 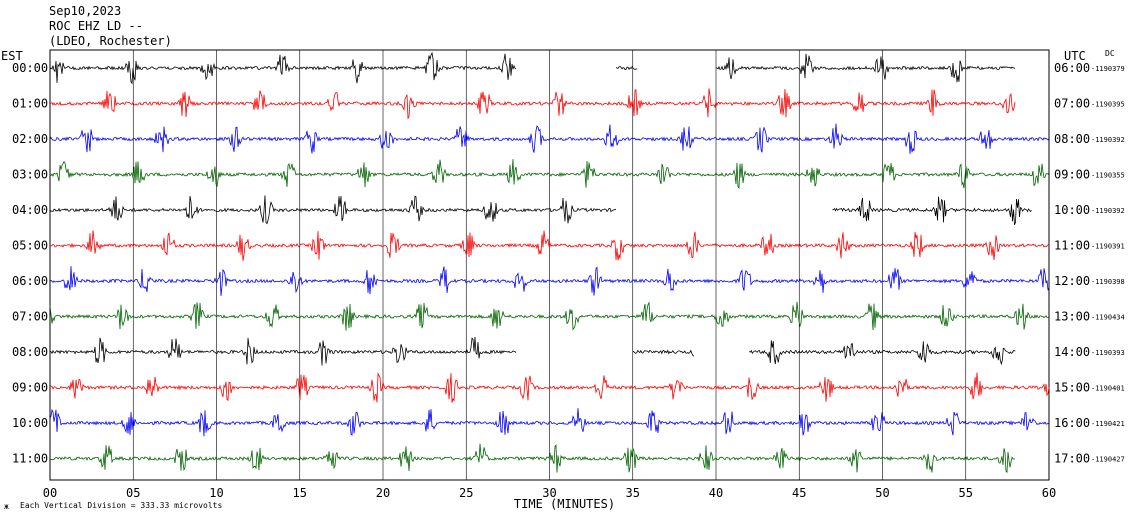 I want to click on x-tick-label: 20, so click(x=383, y=493).